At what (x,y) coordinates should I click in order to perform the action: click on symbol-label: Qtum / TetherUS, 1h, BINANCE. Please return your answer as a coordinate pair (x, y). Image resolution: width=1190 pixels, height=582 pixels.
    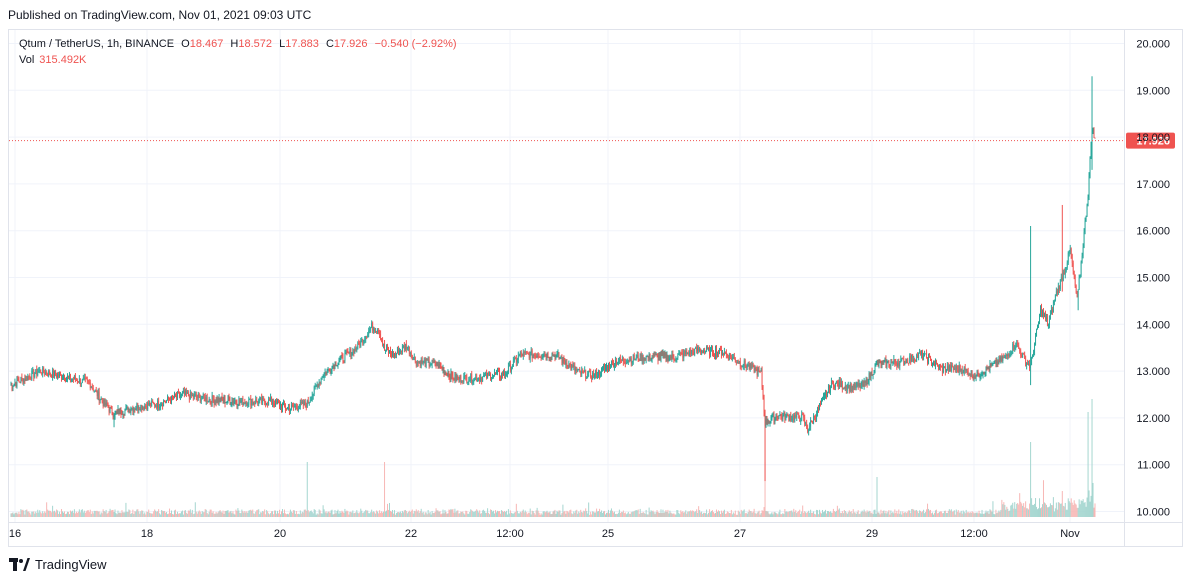
    Looking at the image, I should click on (97, 44).